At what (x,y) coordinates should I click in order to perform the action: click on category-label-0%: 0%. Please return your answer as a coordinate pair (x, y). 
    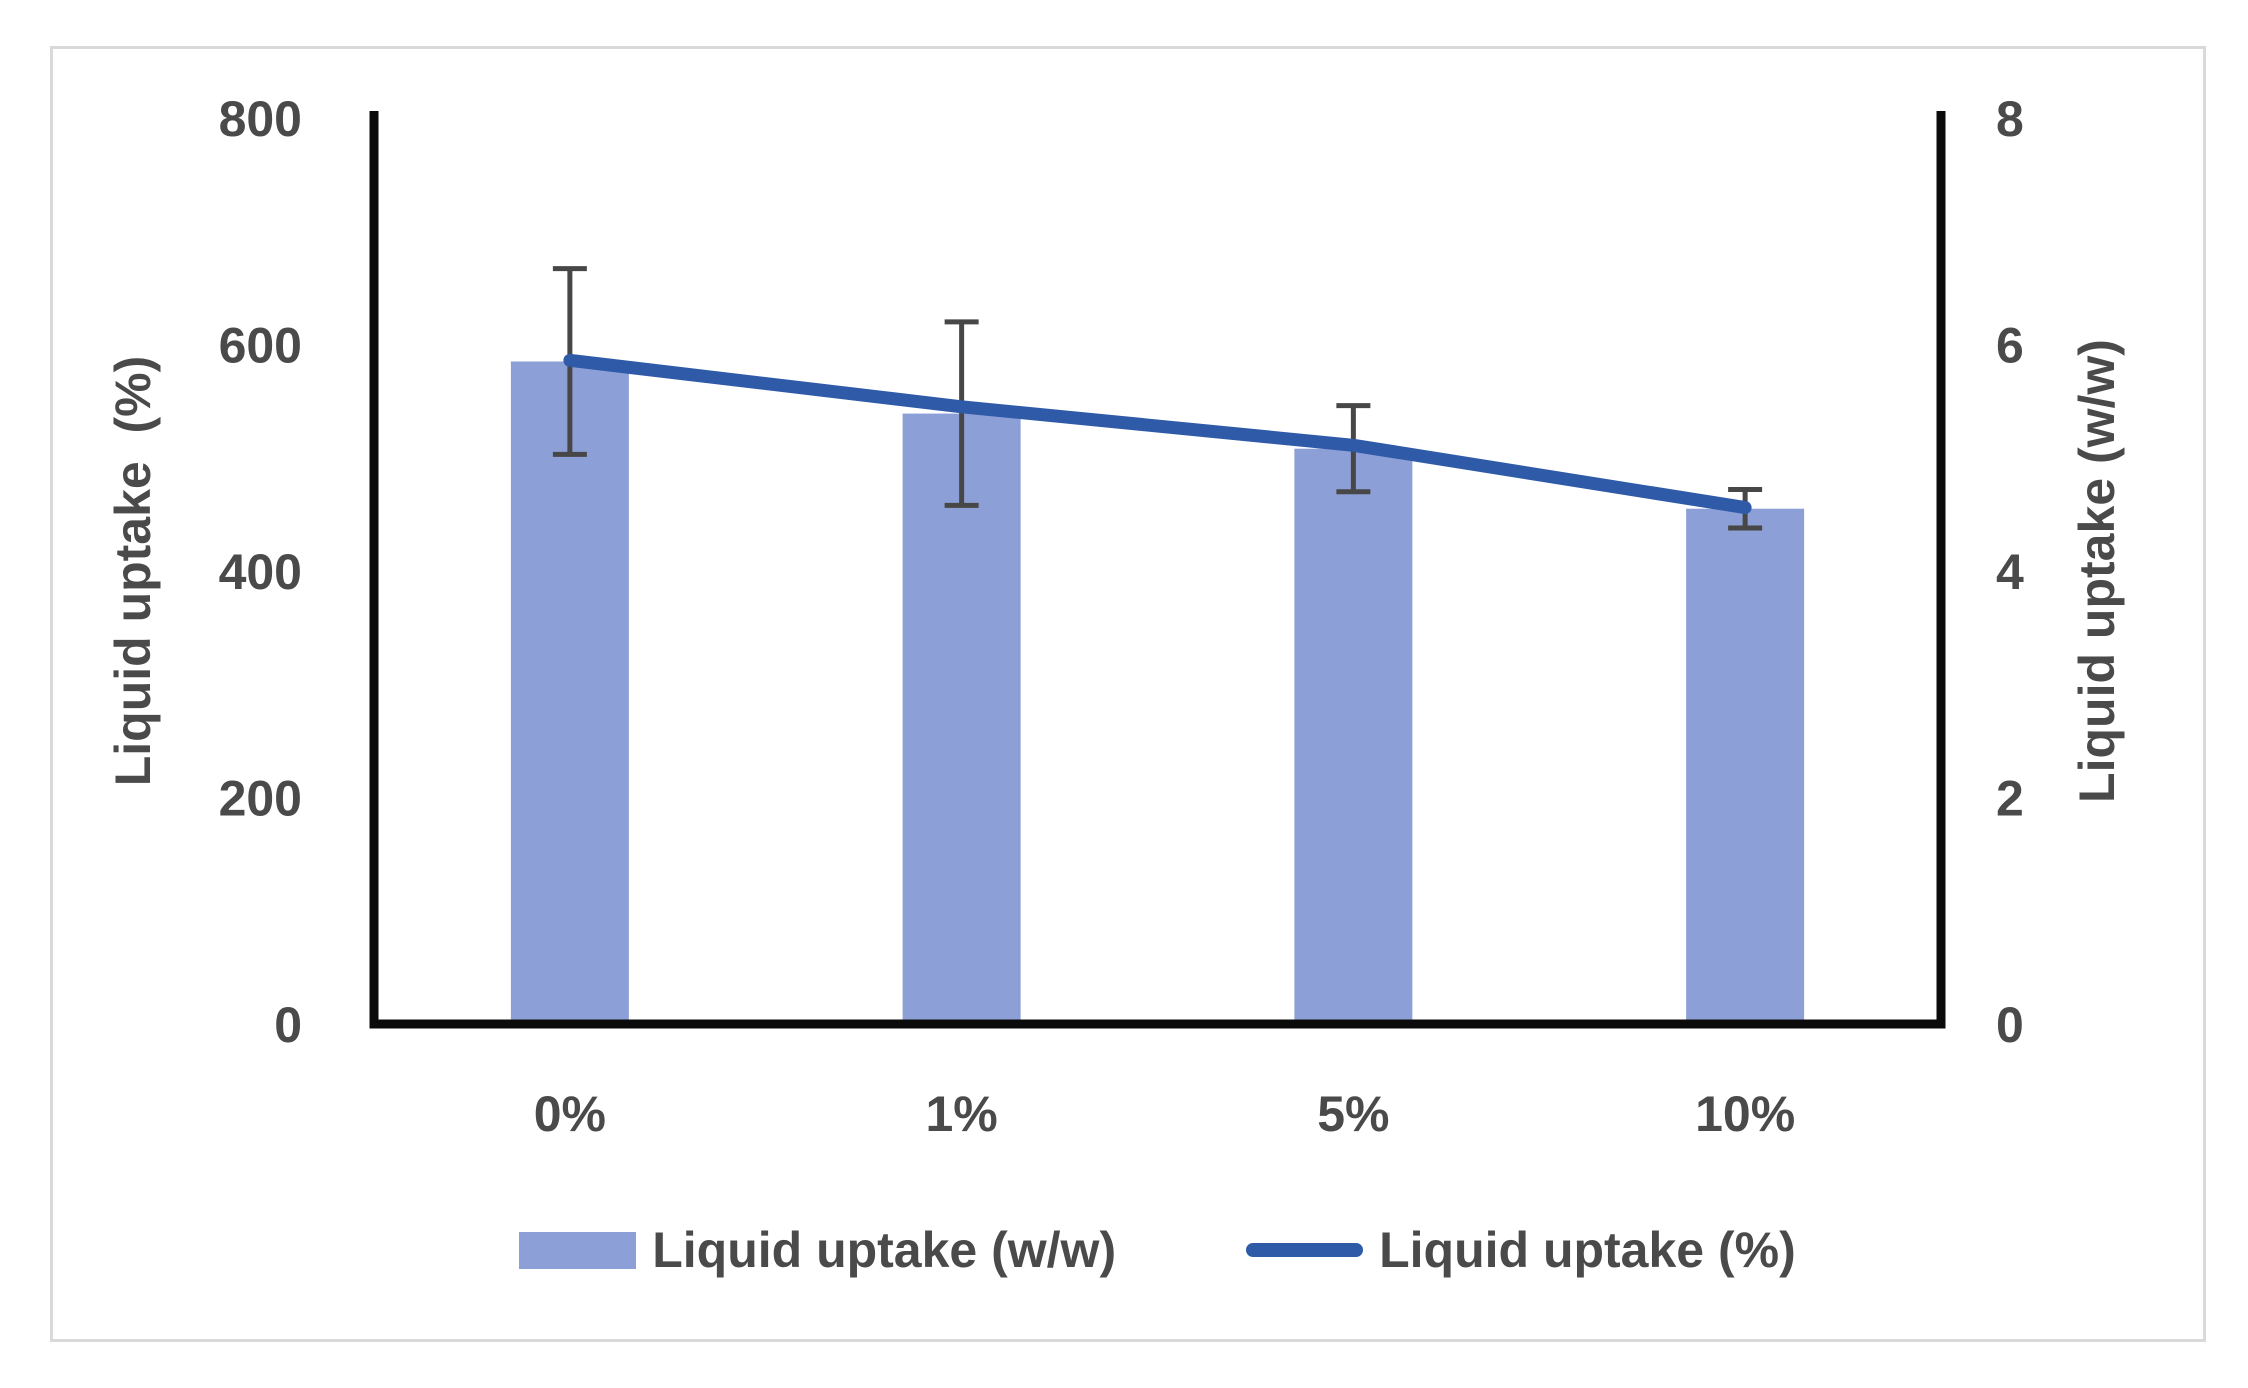
    Looking at the image, I should click on (570, 1114).